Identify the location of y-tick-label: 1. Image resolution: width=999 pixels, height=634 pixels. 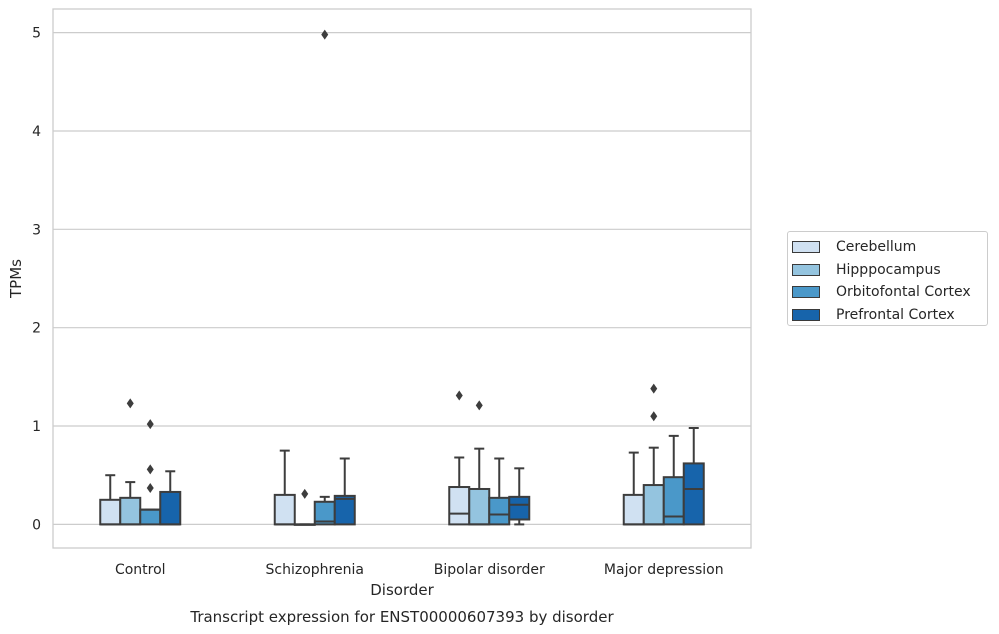
(36, 427).